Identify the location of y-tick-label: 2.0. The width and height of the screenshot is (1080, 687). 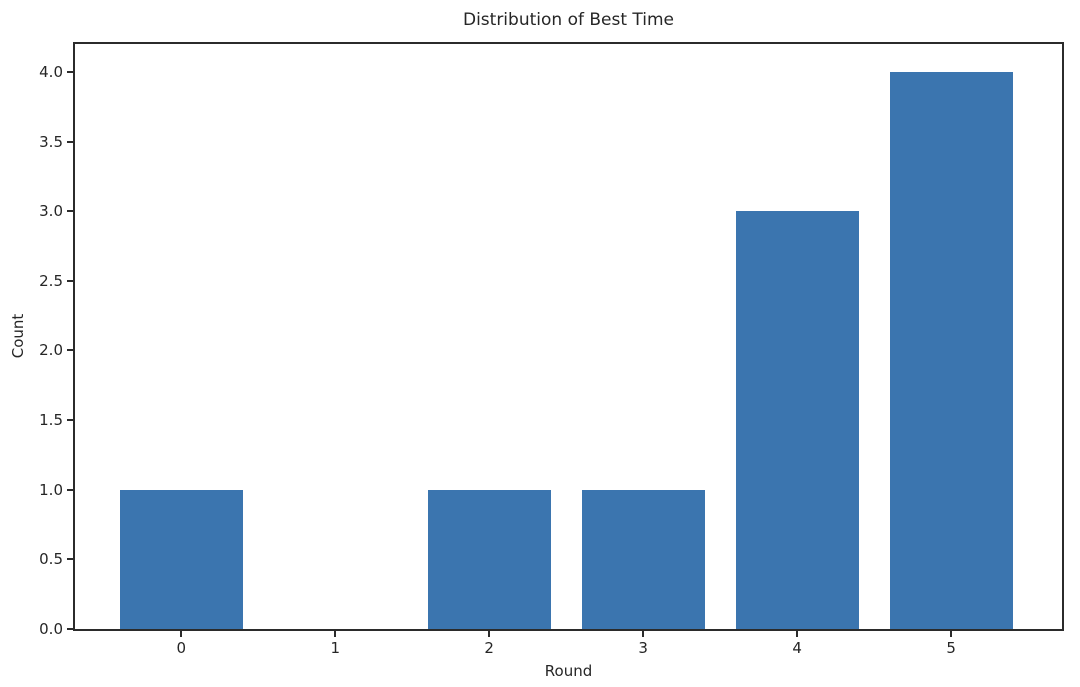
(51, 350).